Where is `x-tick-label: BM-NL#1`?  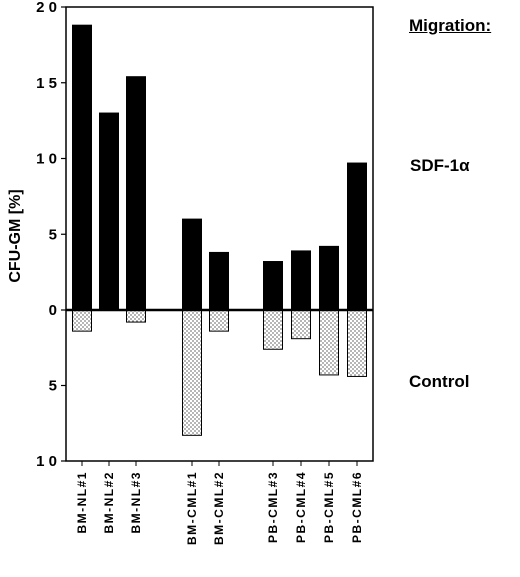
x-tick-label: BM-NL#1 is located at coordinates (82, 502).